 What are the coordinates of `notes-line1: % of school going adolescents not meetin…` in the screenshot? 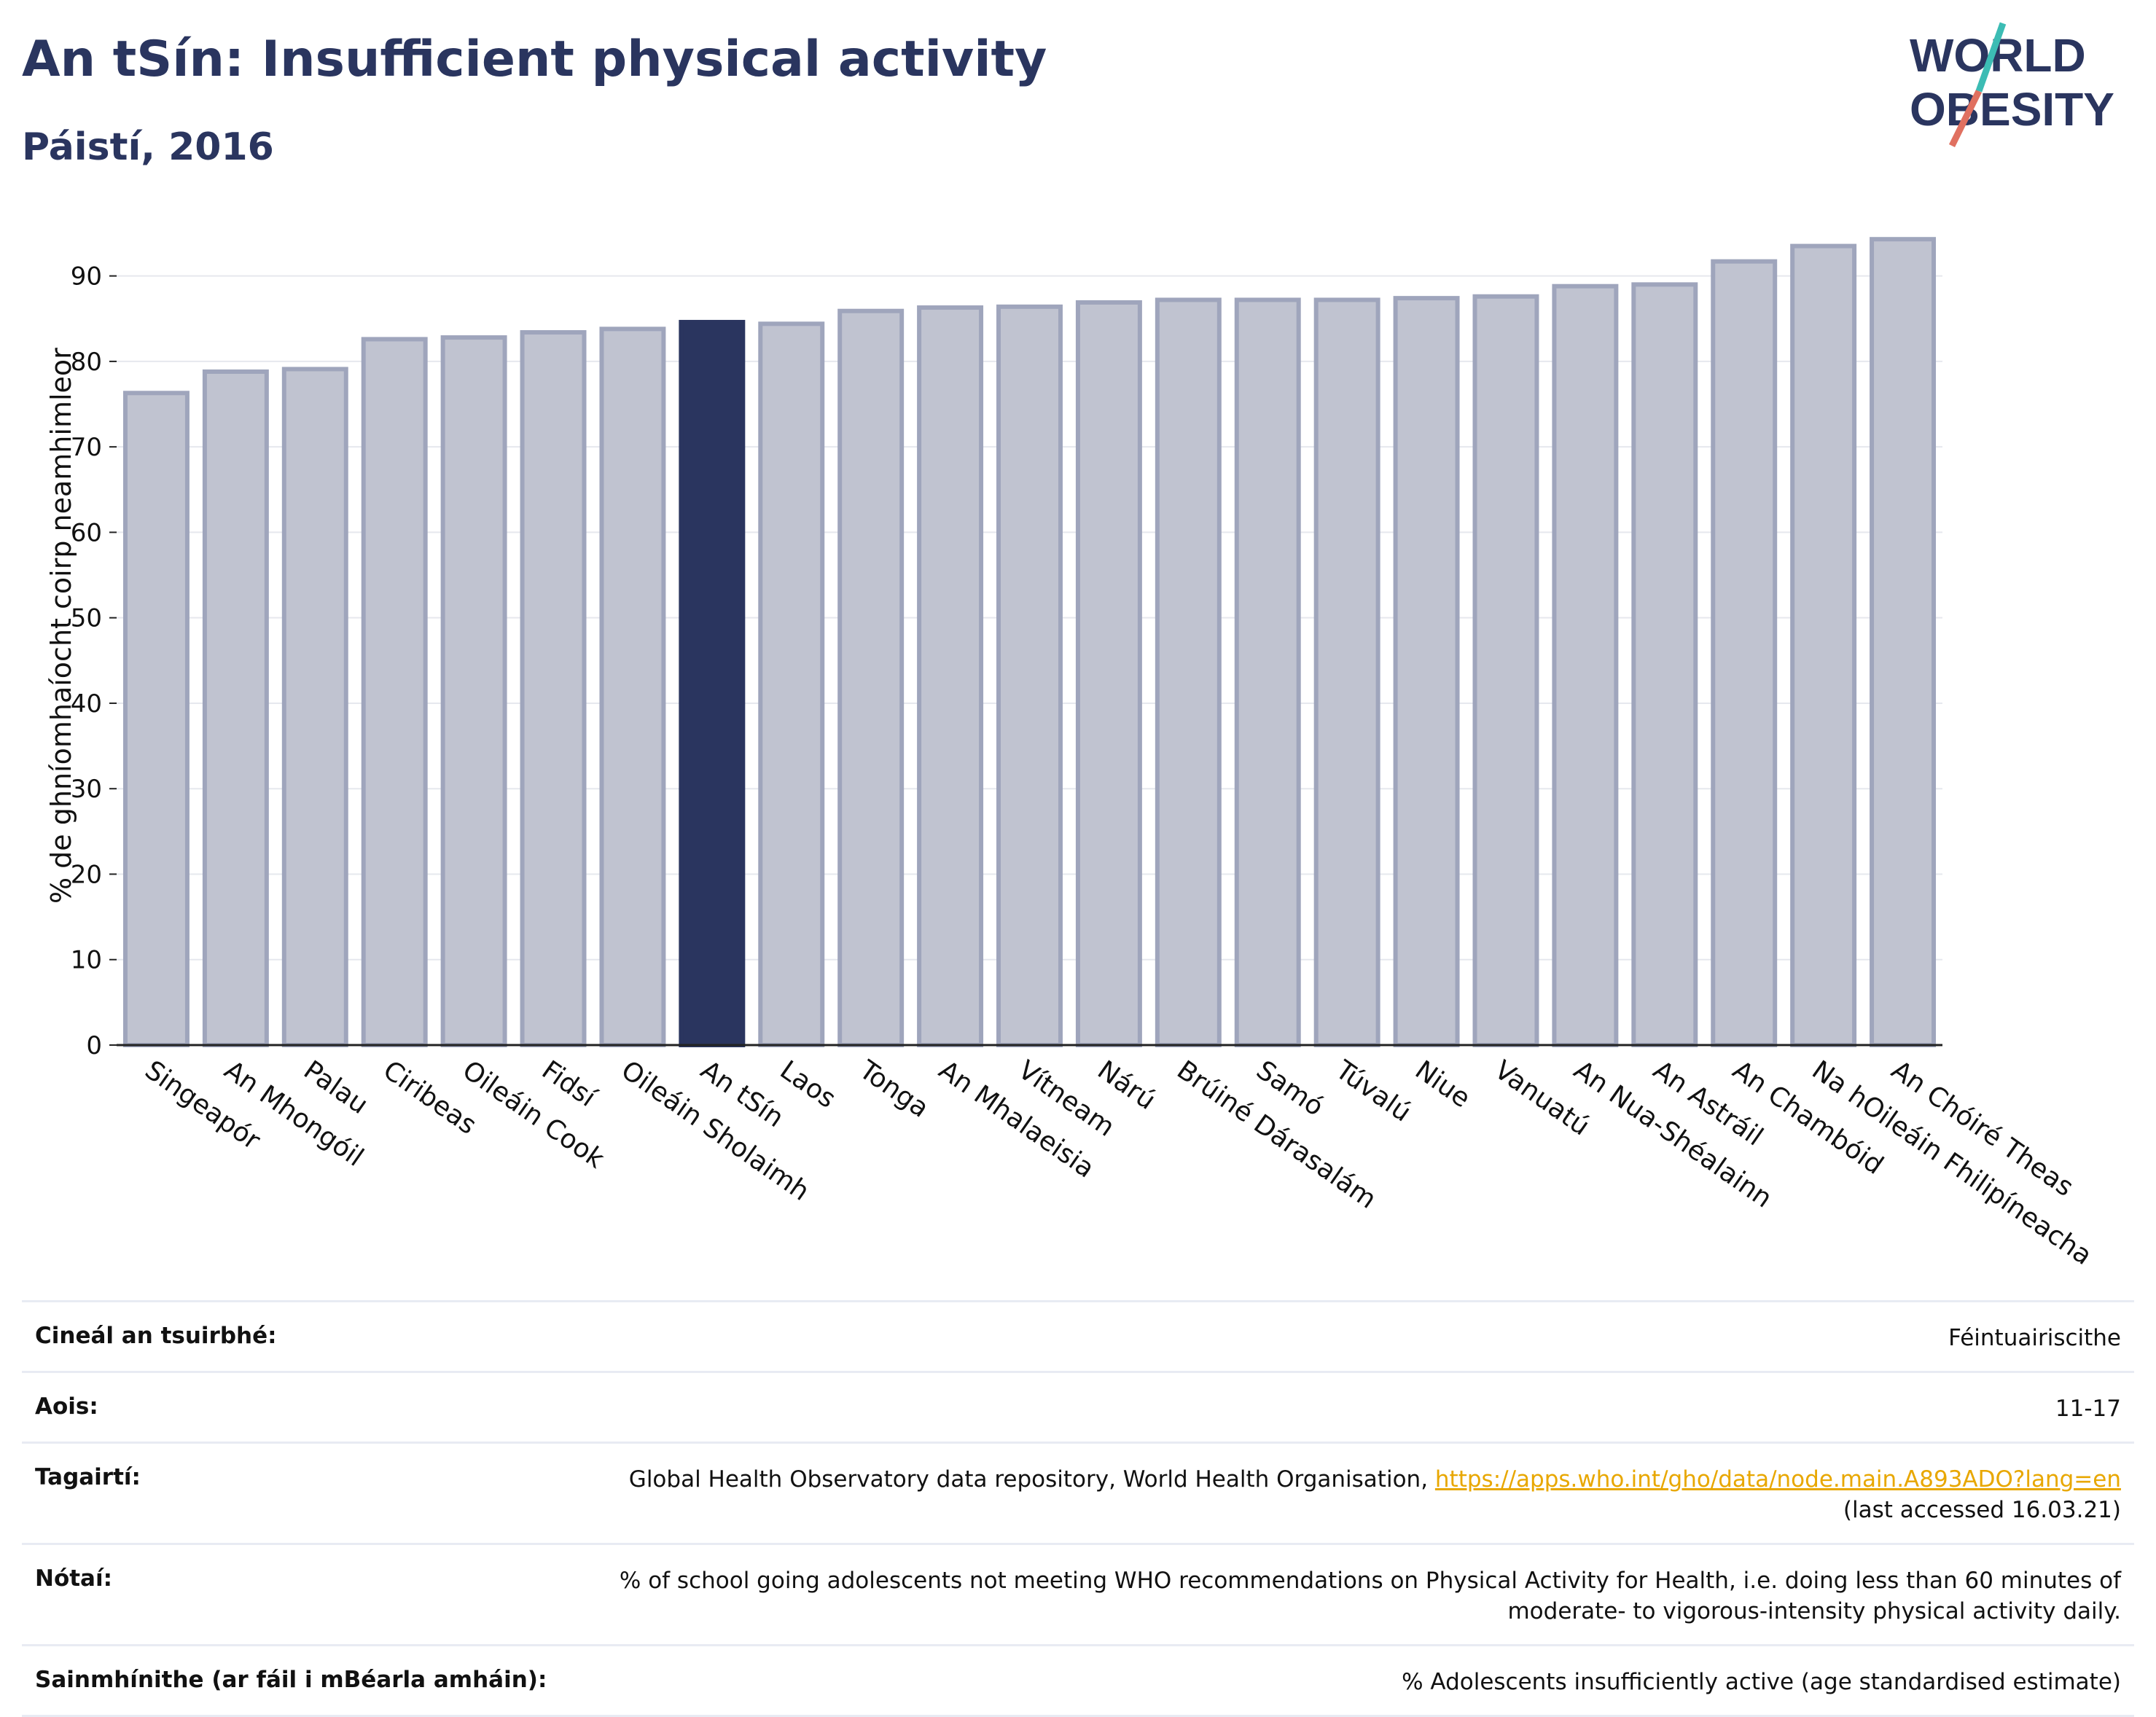 It's located at (1370, 1581).